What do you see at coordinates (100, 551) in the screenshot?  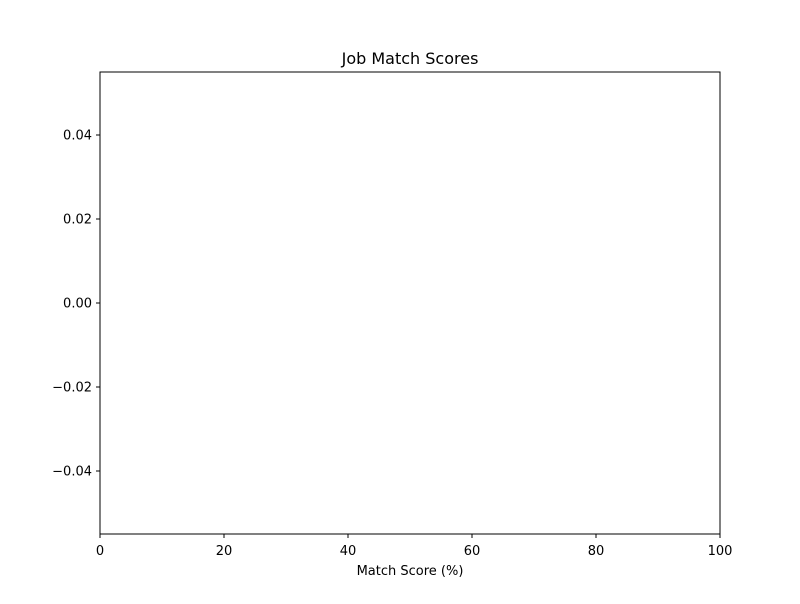 I see `x-tick-label: 0` at bounding box center [100, 551].